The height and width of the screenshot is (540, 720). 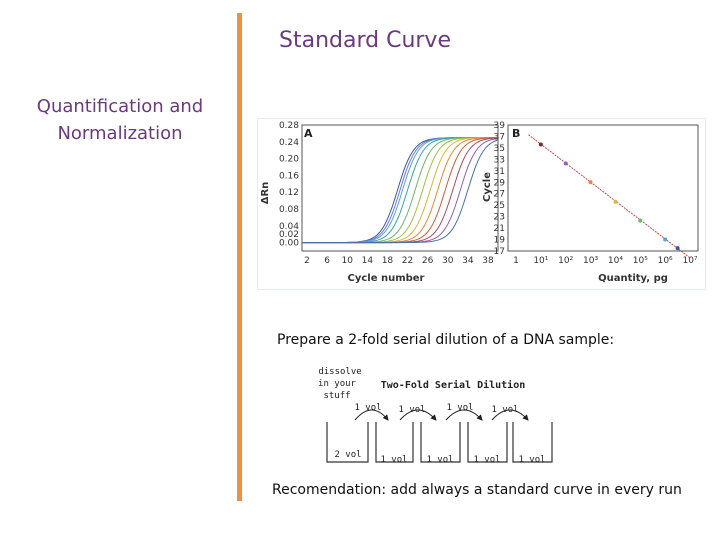 What do you see at coordinates (368, 261) in the screenshot?
I see `amplification-x-tick-3: 14` at bounding box center [368, 261].